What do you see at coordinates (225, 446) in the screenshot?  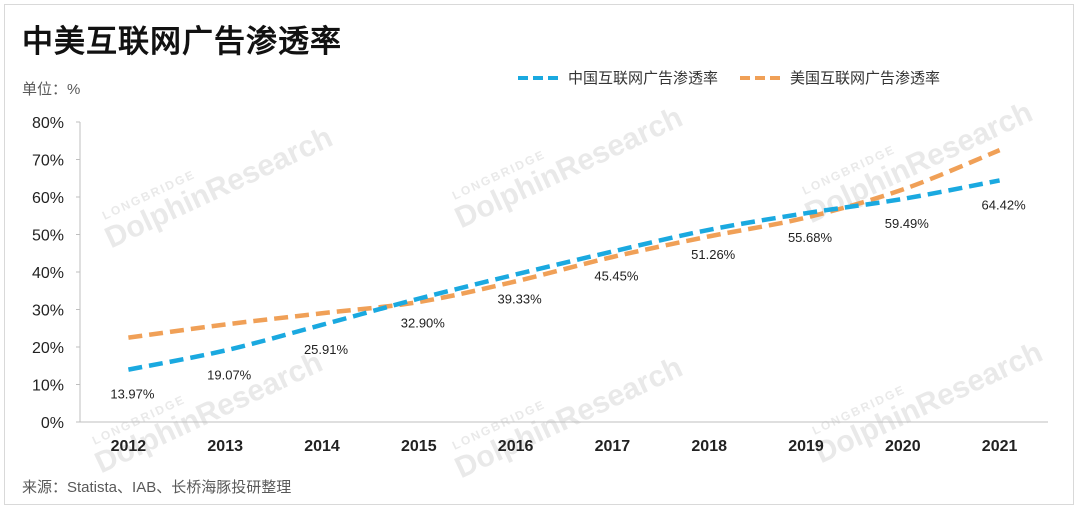 I see `x-tick-label: 2013` at bounding box center [225, 446].